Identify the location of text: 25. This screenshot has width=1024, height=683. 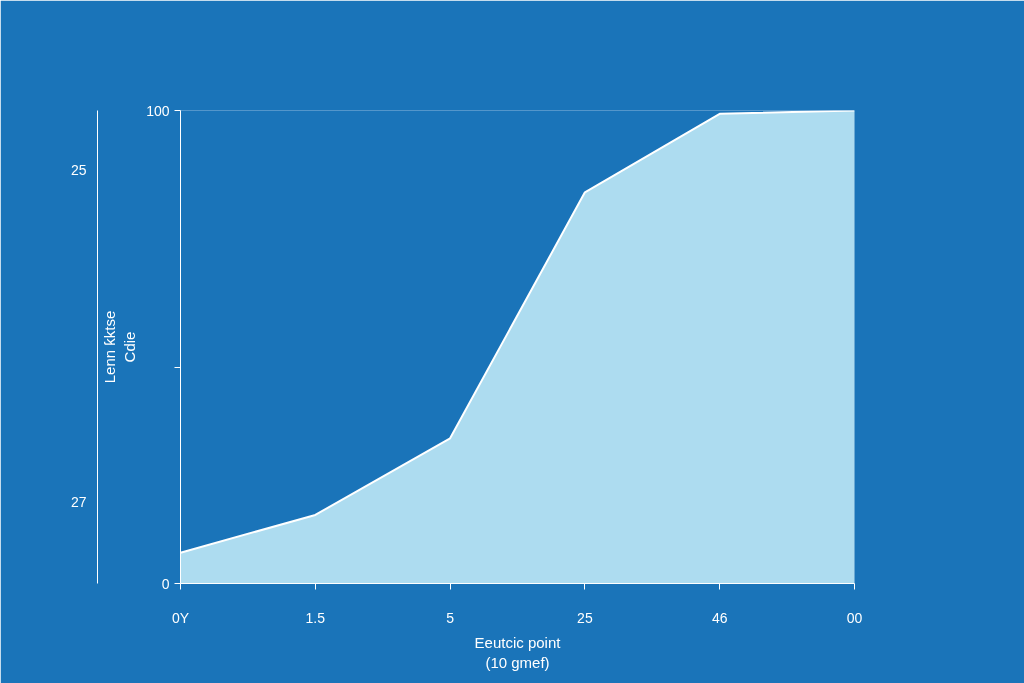
(78, 170).